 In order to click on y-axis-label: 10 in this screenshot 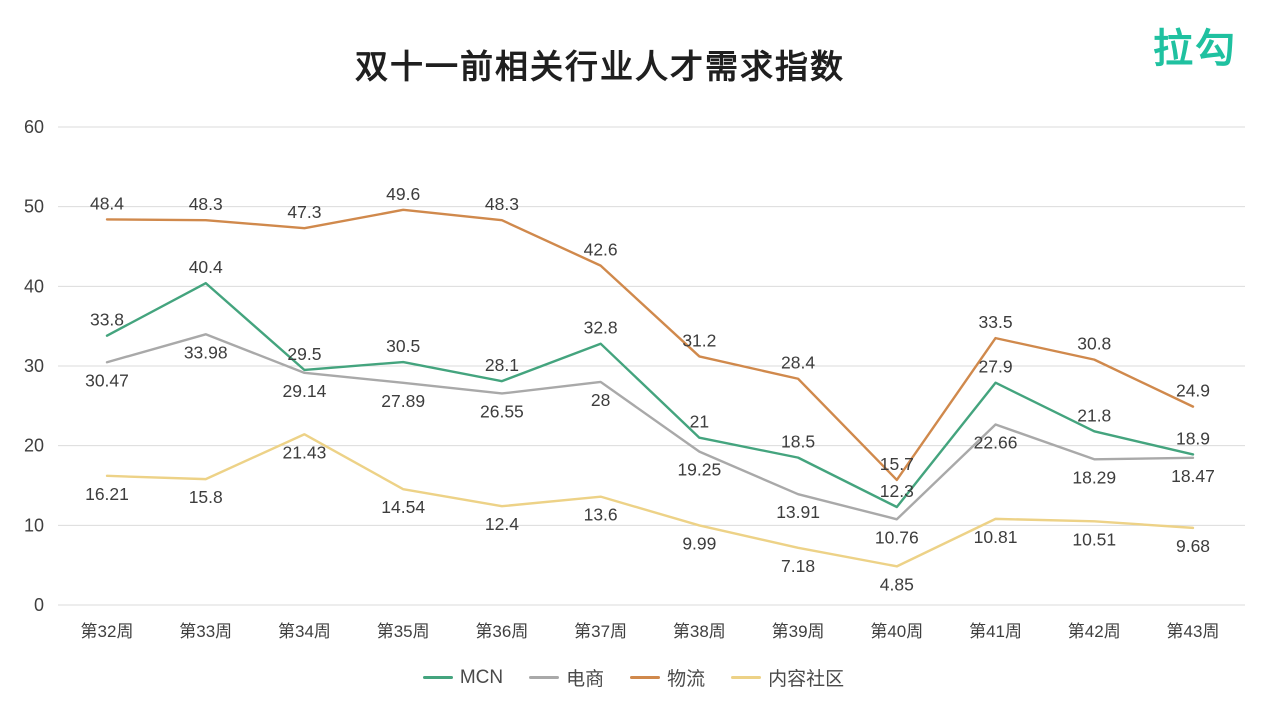, I will do `click(34, 525)`.